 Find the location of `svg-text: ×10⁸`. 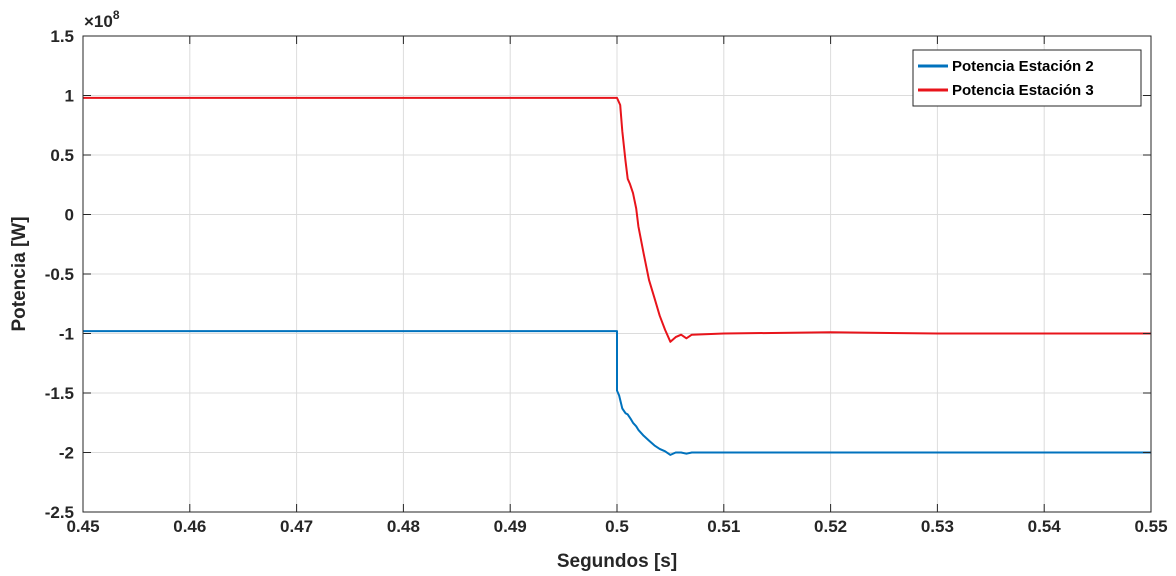

svg-text: ×10⁸ is located at coordinates (102, 19).